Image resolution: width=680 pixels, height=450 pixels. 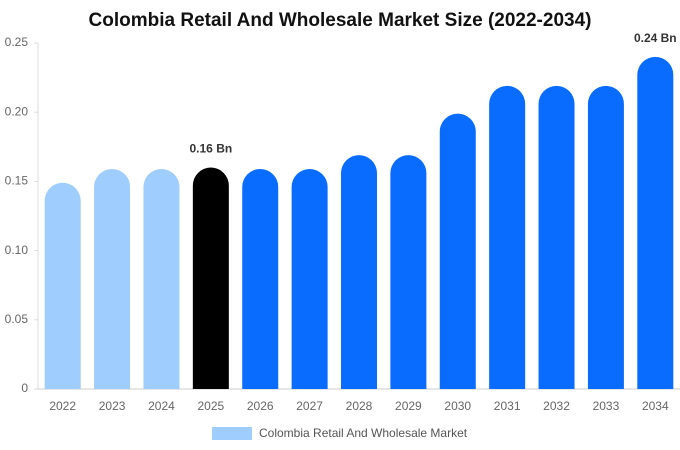 What do you see at coordinates (211, 149) in the screenshot?
I see `data-label: 0.16 Bn` at bounding box center [211, 149].